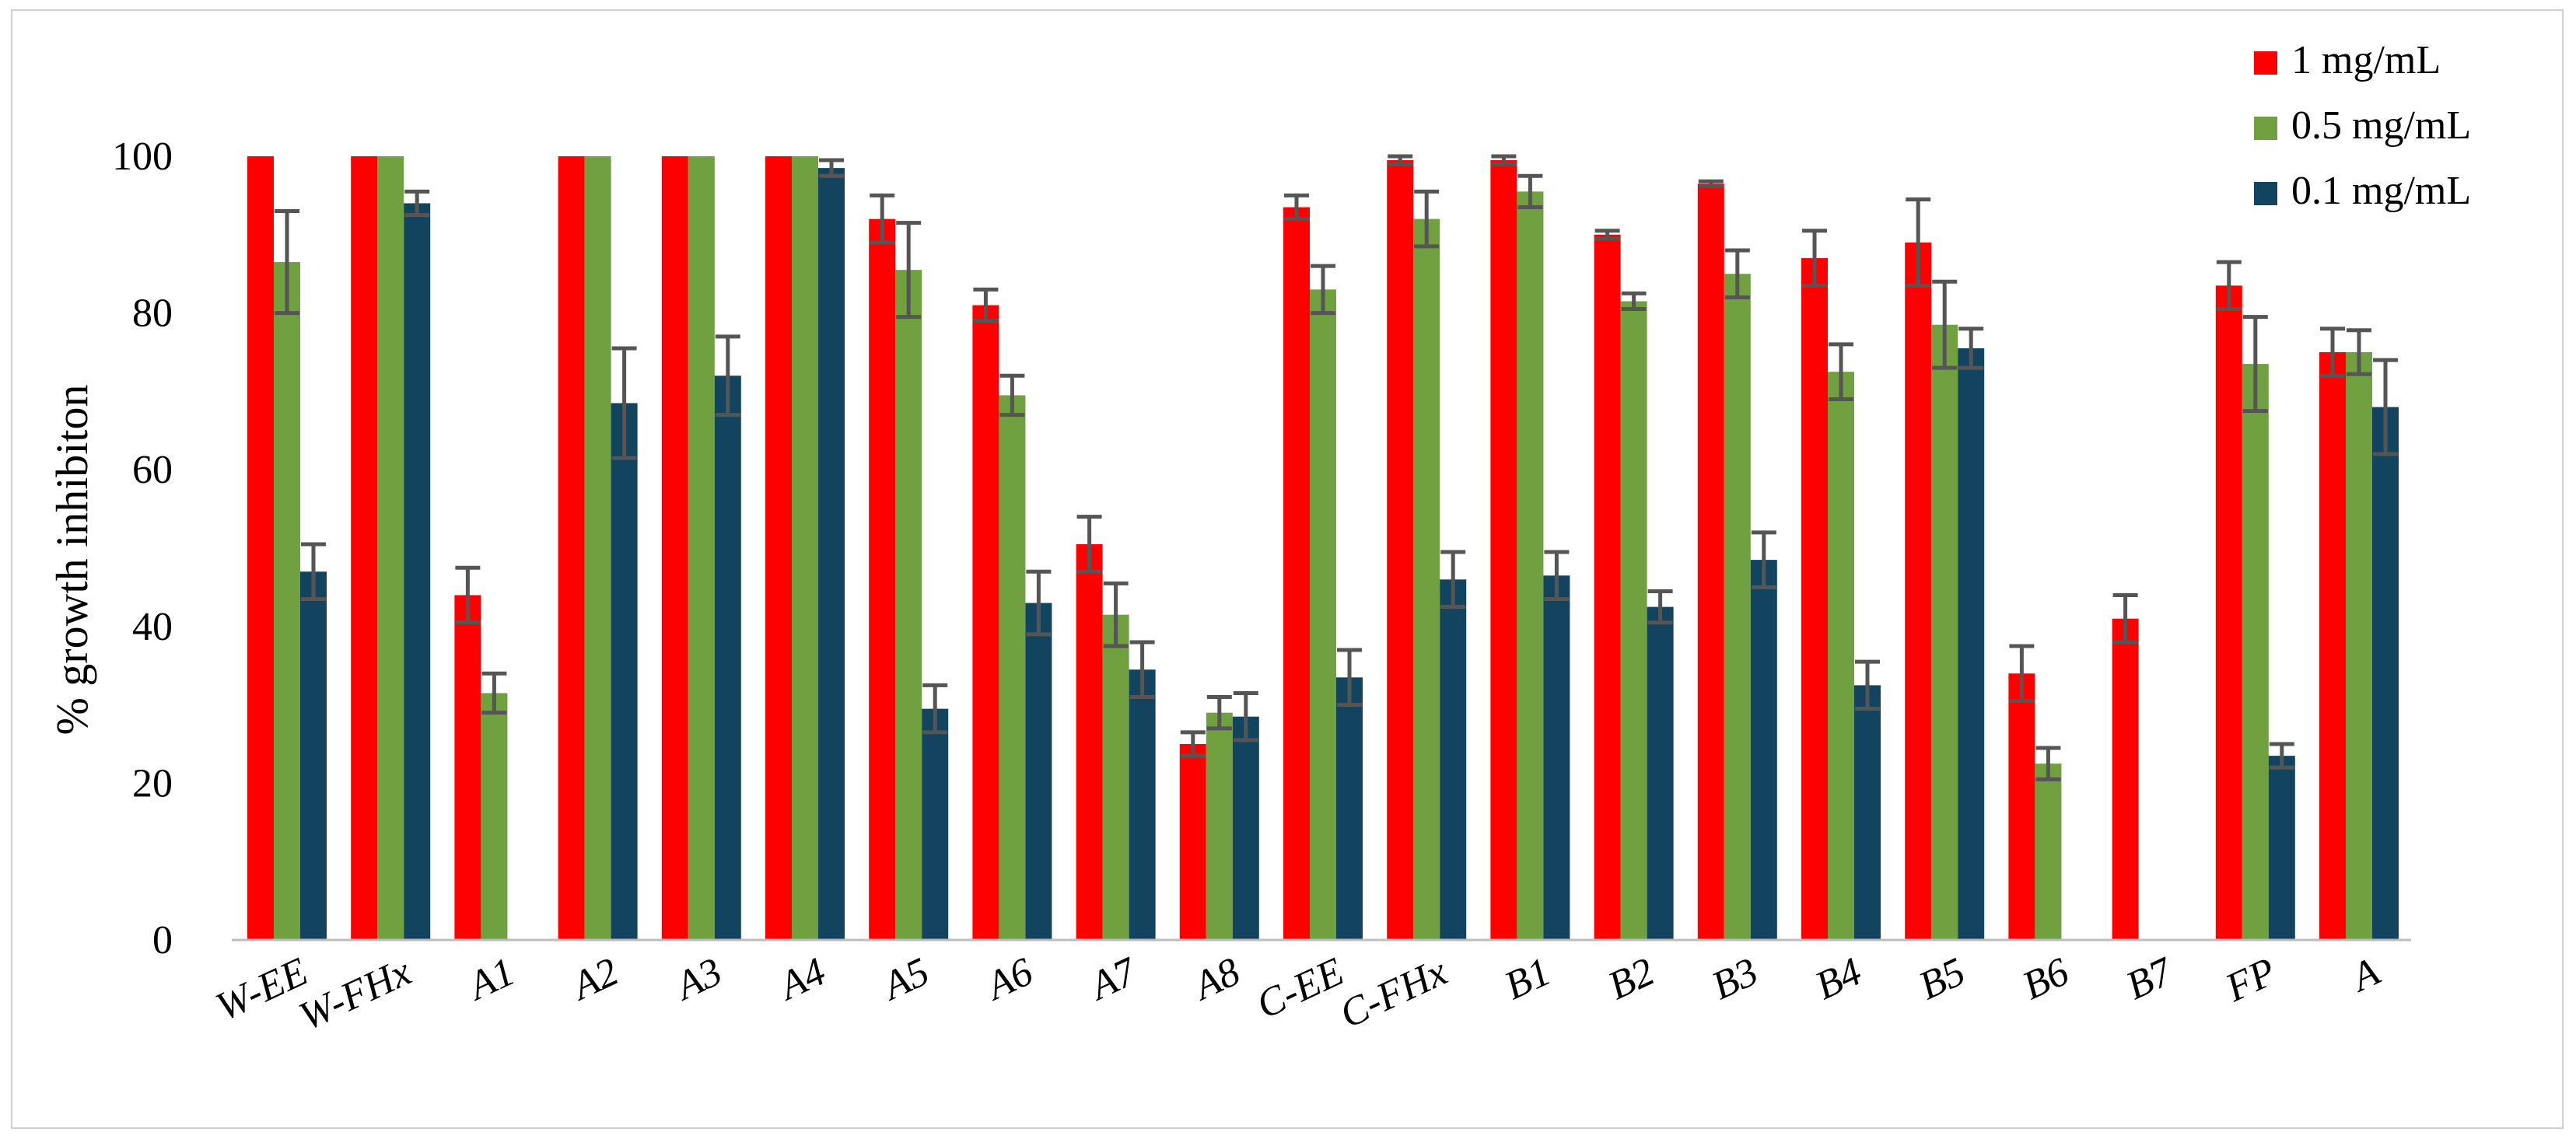 This screenshot has width=2576, height=1139. Describe the element at coordinates (1631, 978) in the screenshot. I see `x-tick-label: B2` at that location.